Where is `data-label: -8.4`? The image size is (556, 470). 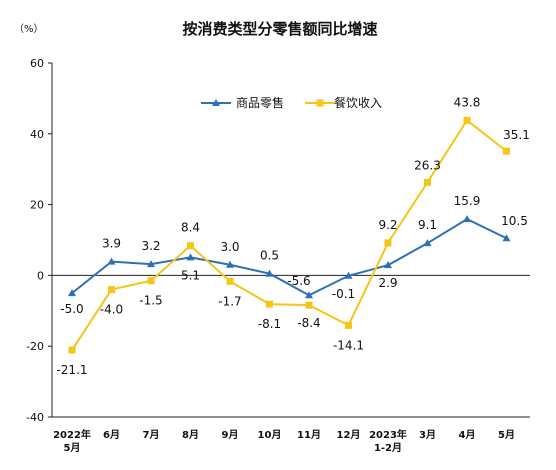 data-label: -8.4 is located at coordinates (308, 323).